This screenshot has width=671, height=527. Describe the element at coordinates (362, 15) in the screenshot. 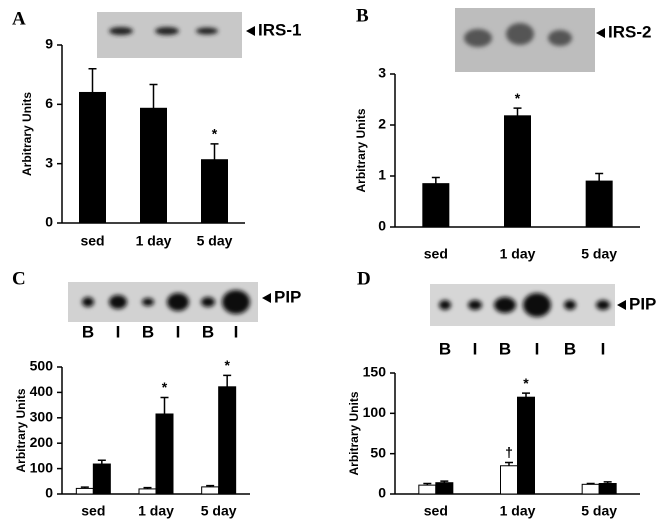

I see `panel-letter: B` at that location.